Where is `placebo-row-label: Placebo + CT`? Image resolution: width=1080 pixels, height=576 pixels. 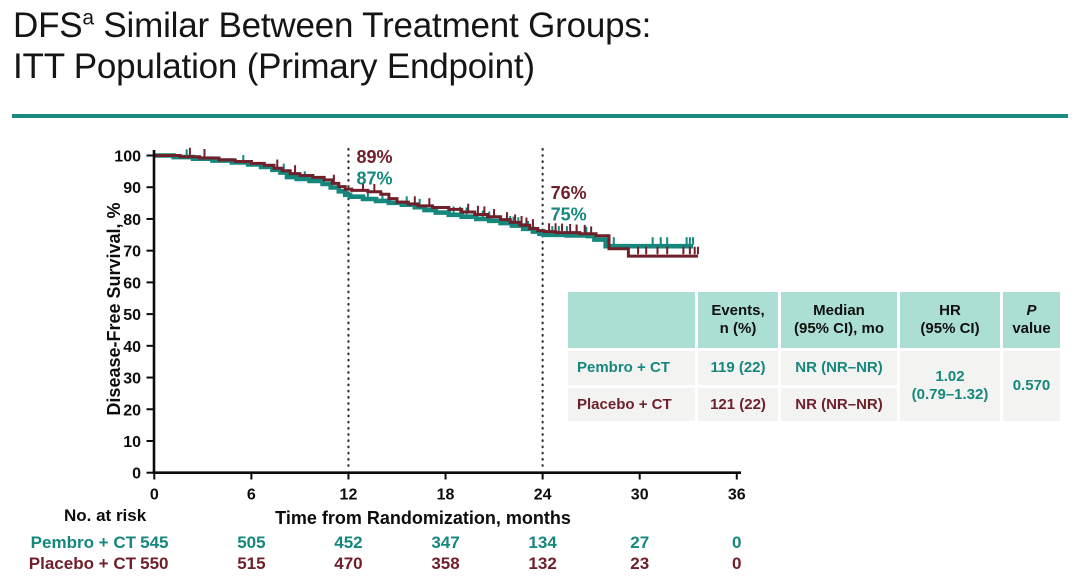 placebo-row-label: Placebo + CT is located at coordinates (631, 404).